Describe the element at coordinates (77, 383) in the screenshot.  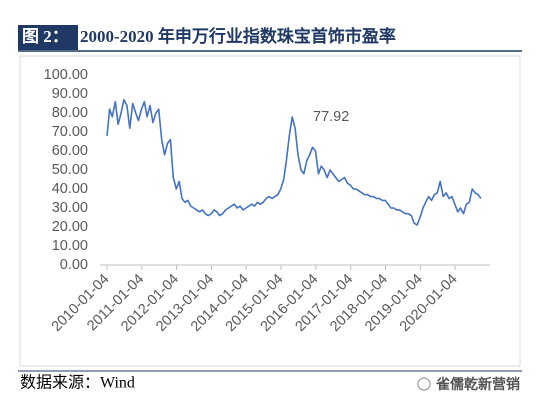
I see `source: 数据来源：Wind` at that location.